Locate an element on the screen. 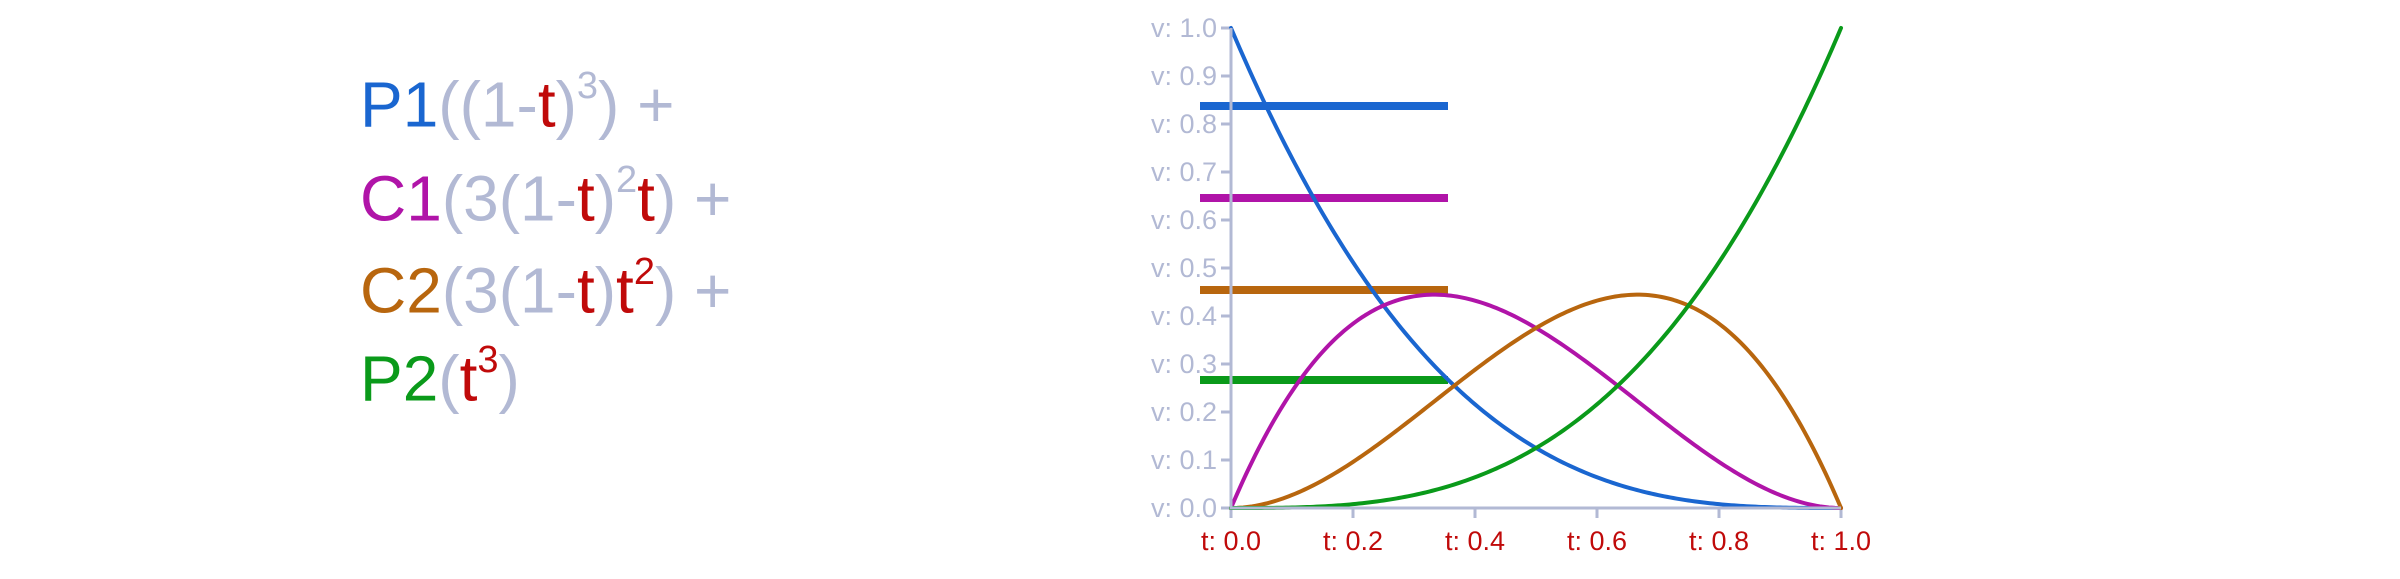 The width and height of the screenshot is (2400, 579). y-tick-label: v: 0.8 is located at coordinates (1184, 124).